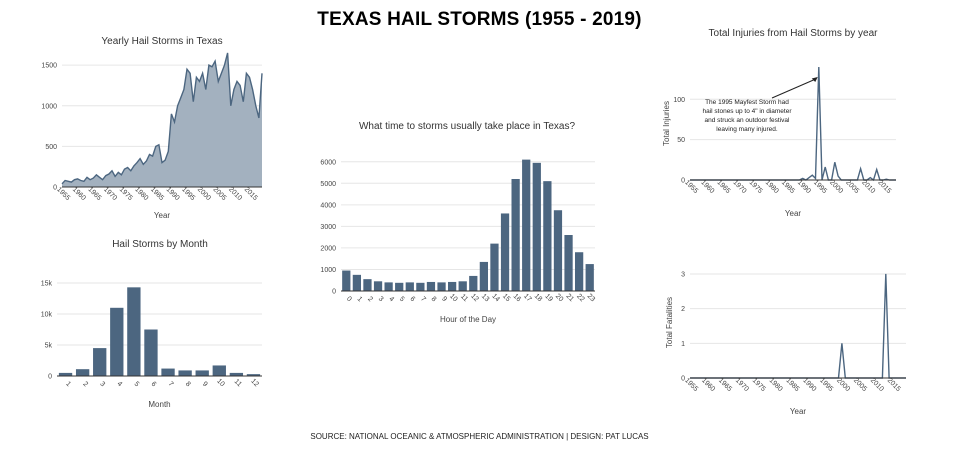  What do you see at coordinates (708, 385) in the screenshot?
I see `x-tick-label: 1960` at bounding box center [708, 385].